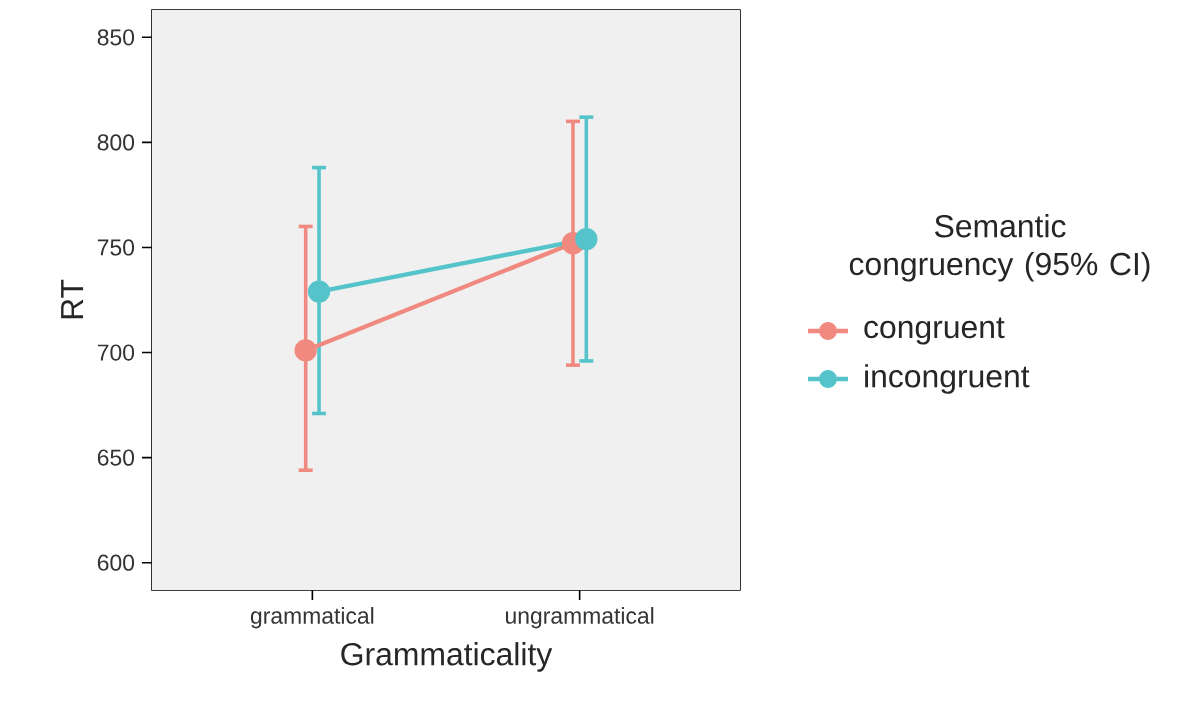 The image size is (1203, 707). What do you see at coordinates (116, 142) in the screenshot?
I see `y-tick-label: 800` at bounding box center [116, 142].